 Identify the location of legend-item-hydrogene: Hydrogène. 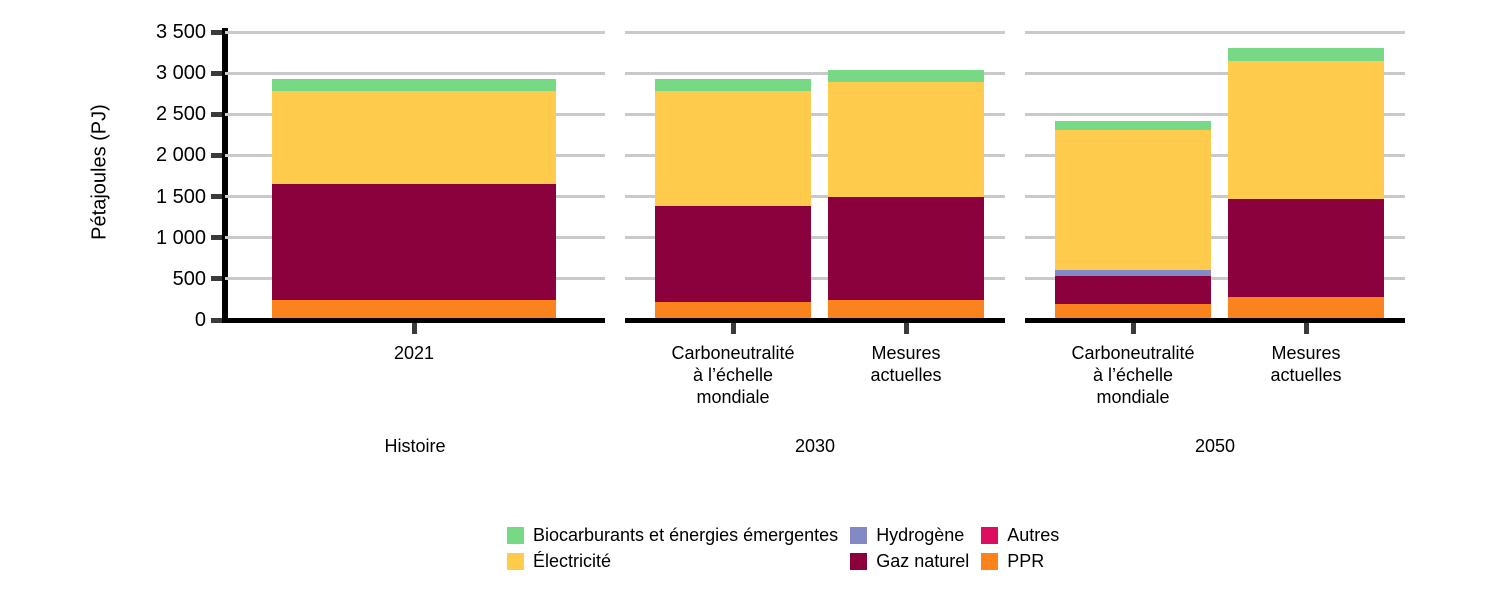
(909, 535).